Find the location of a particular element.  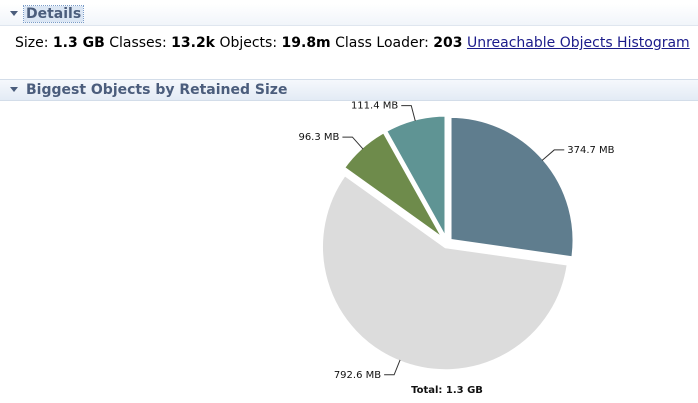

slice-label: 792.6 MB is located at coordinates (357, 375).